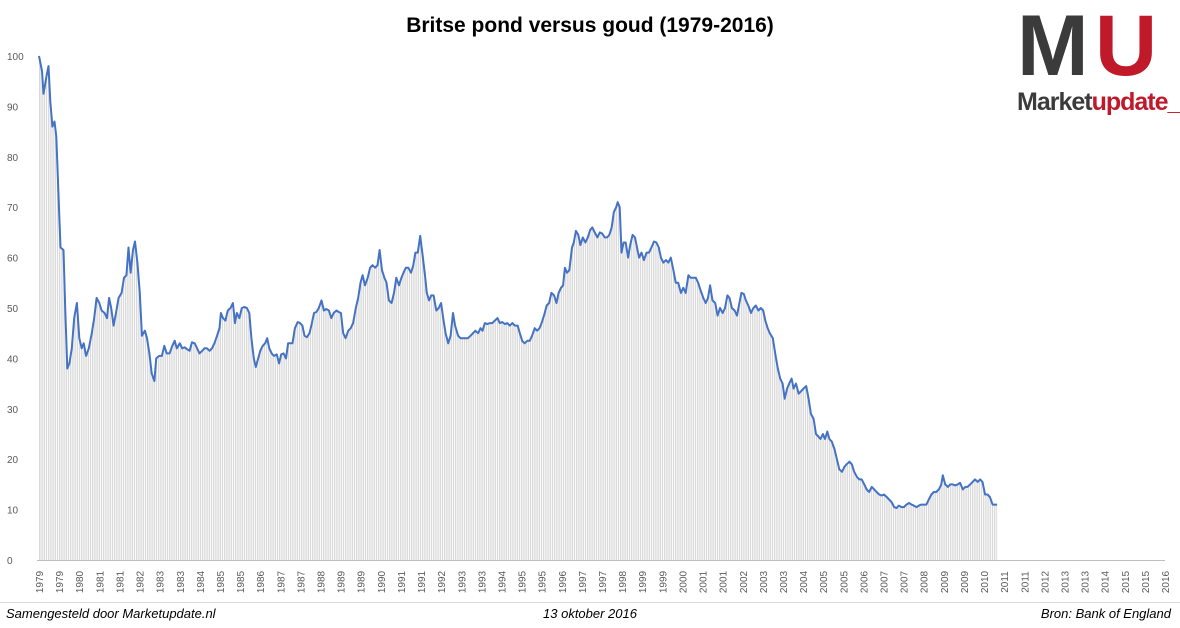 The height and width of the screenshot is (628, 1180). What do you see at coordinates (201, 581) in the screenshot?
I see `x-tick-label: 1984` at bounding box center [201, 581].